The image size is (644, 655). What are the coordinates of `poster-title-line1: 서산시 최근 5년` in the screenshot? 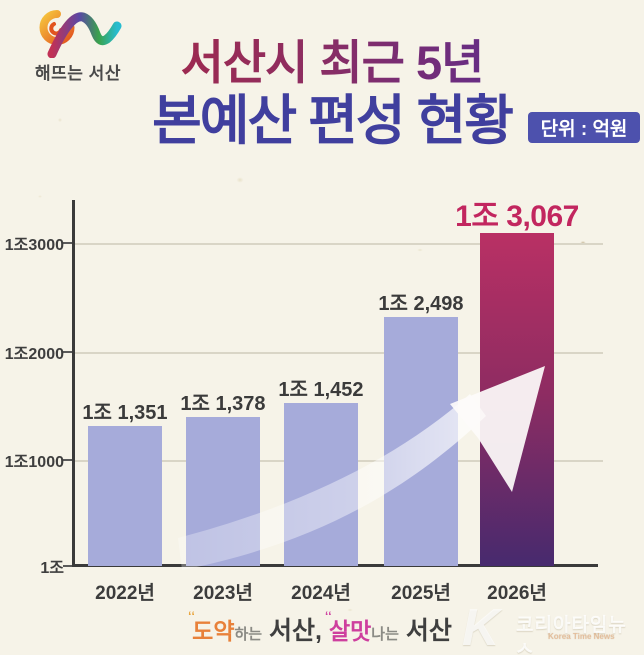 It's located at (332, 58).